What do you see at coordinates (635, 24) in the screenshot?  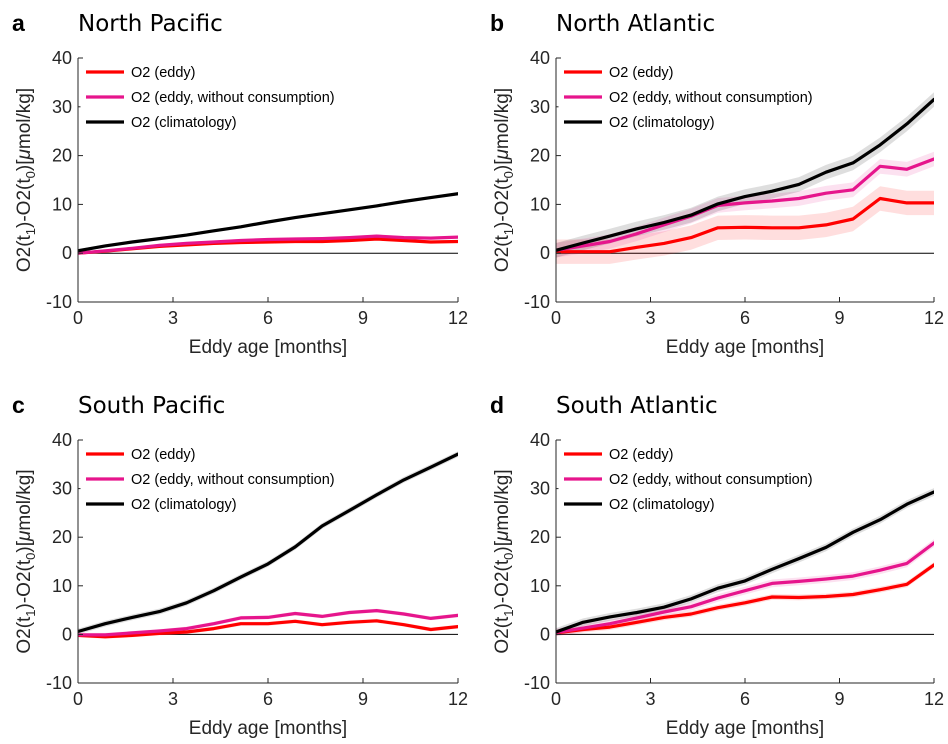 I see `panel-title: North Atlantic` at bounding box center [635, 24].